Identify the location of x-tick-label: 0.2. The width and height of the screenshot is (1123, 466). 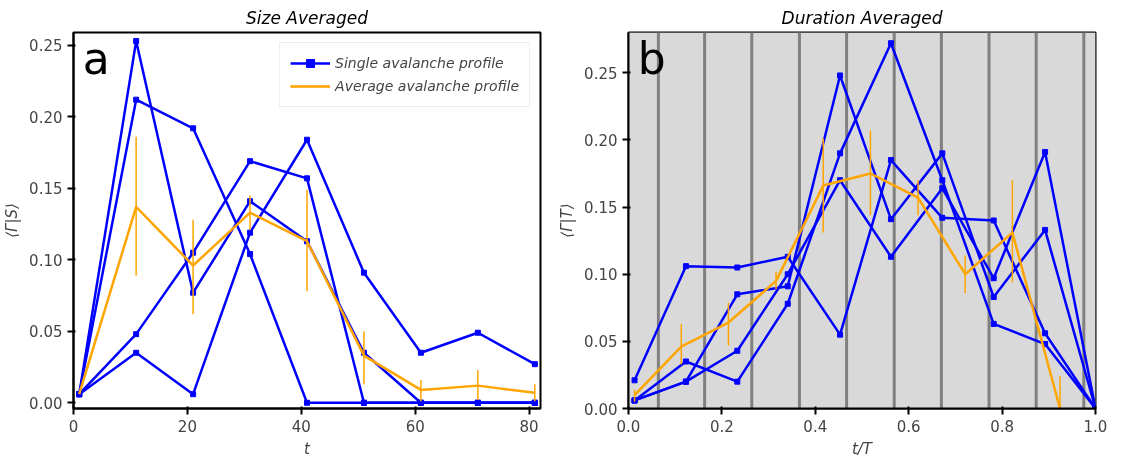
(721, 426).